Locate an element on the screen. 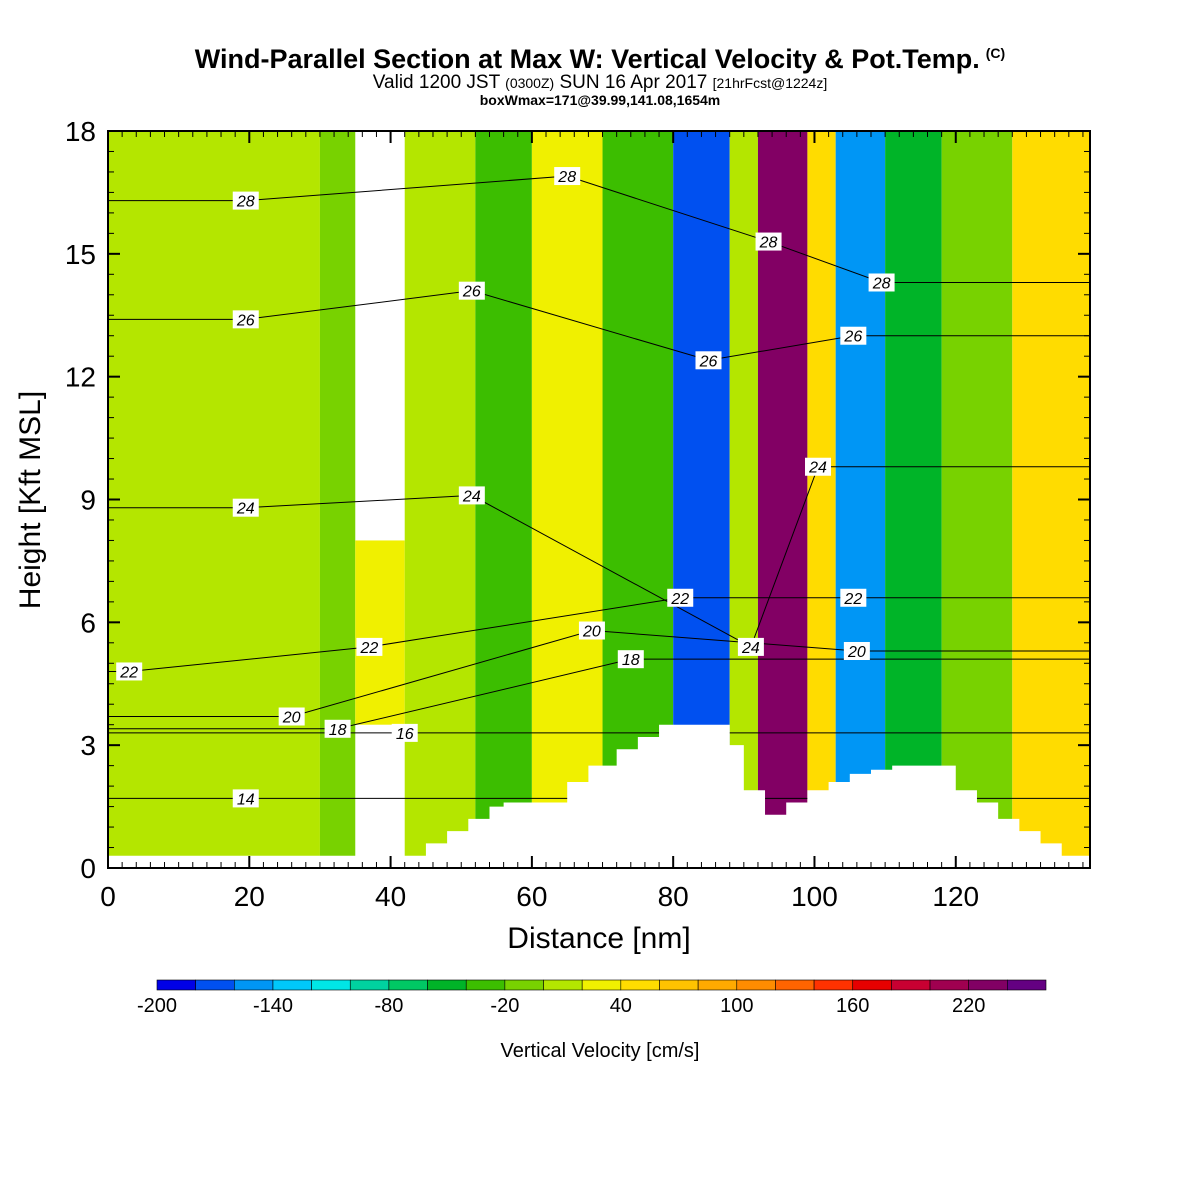 This screenshot has width=1200, height=1200. y-axis-label: Height [Kft MSL] is located at coordinates (30, 500).